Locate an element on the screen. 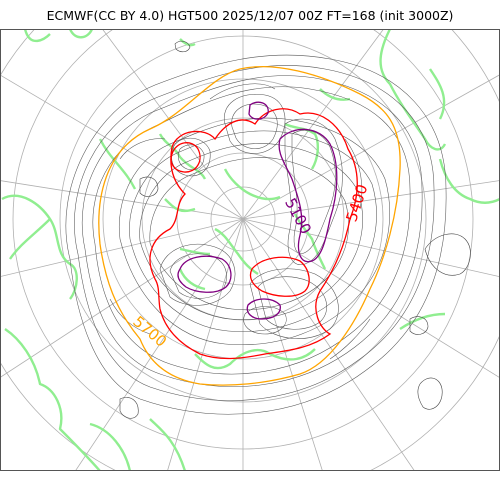 This screenshot has width=500, height=500. contour-5400-inner is located at coordinates (185, 157).